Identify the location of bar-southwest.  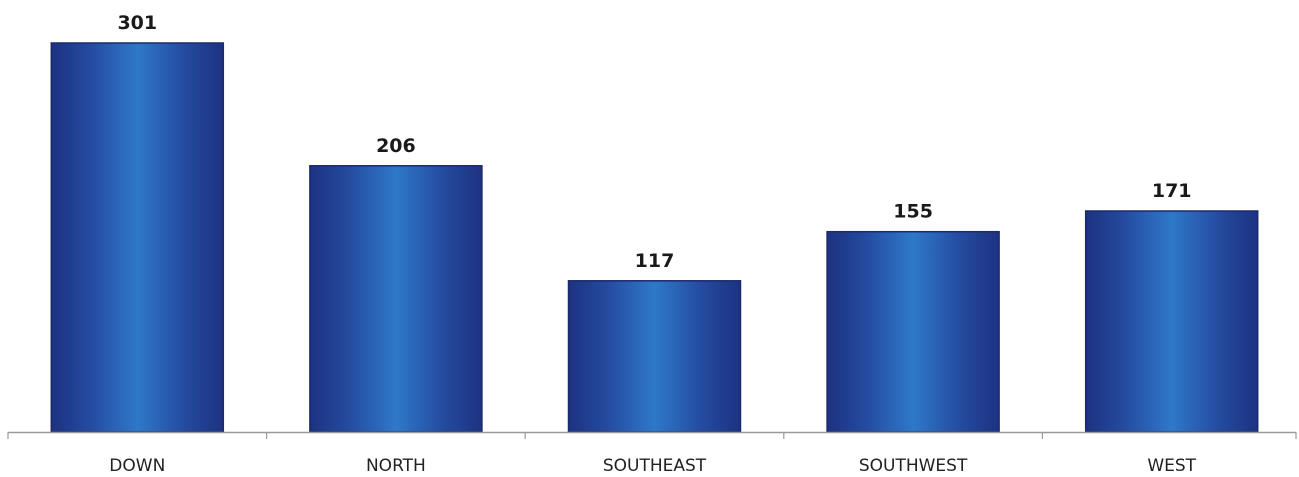
(913, 331).